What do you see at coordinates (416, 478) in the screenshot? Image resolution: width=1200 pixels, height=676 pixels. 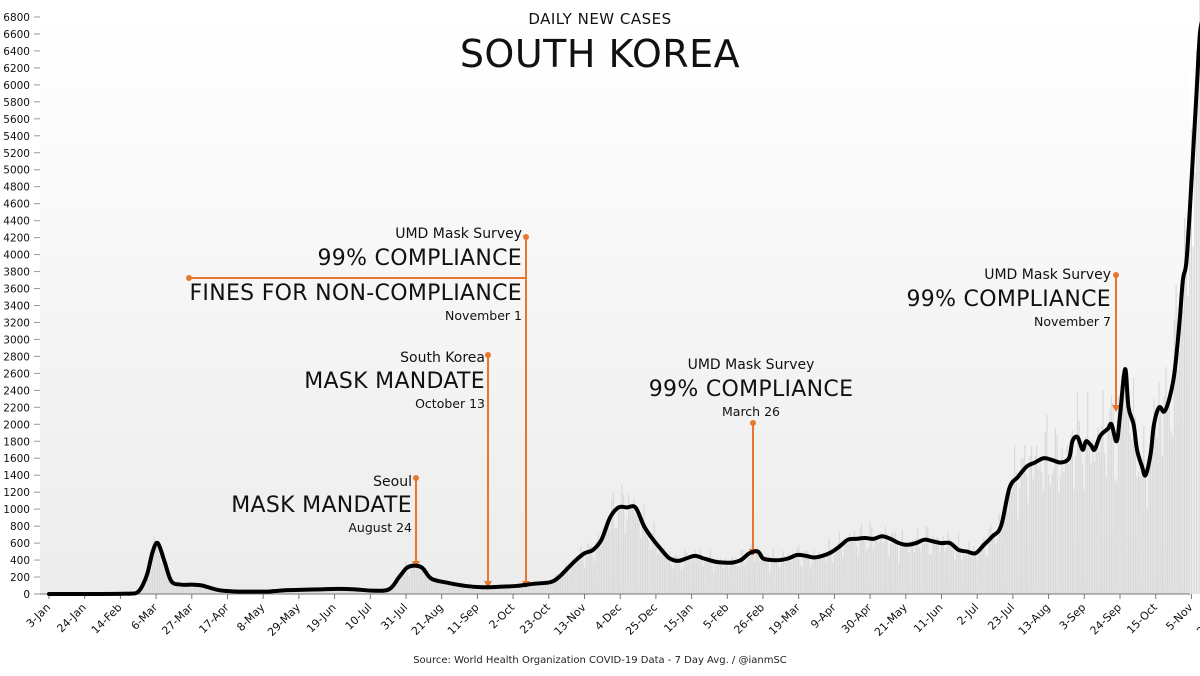 I see `seoul-annotation-dot` at bounding box center [416, 478].